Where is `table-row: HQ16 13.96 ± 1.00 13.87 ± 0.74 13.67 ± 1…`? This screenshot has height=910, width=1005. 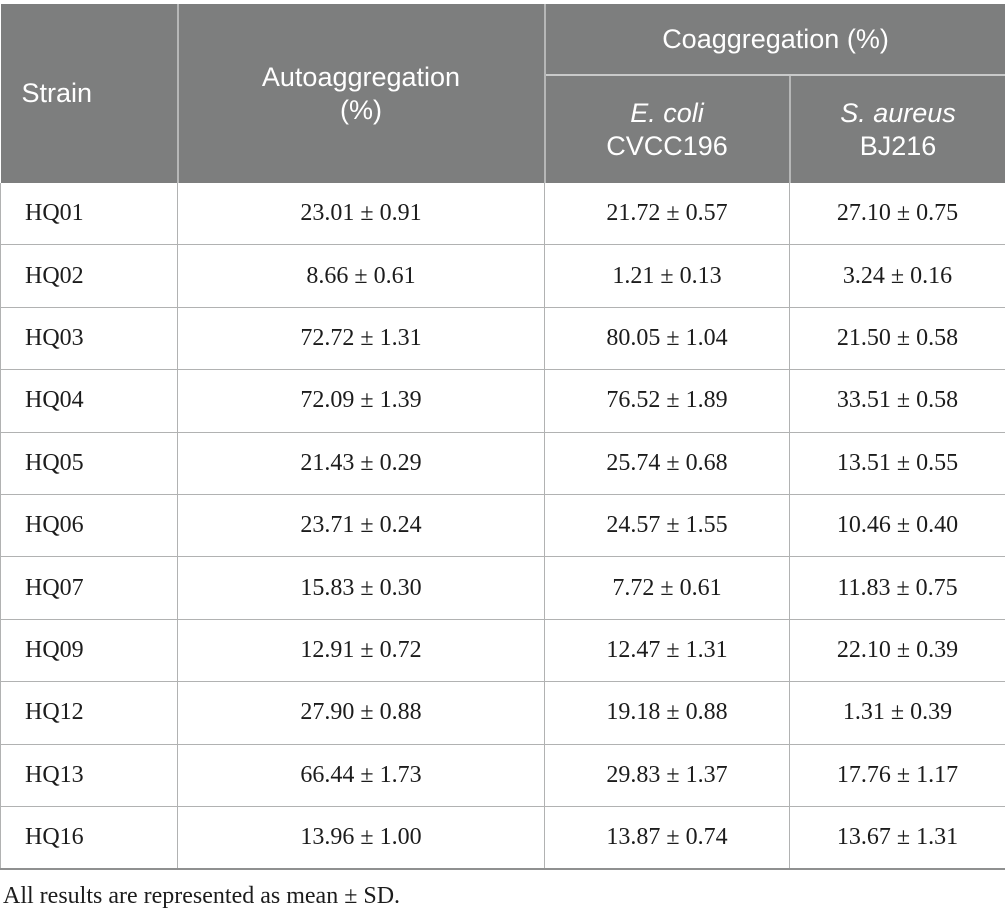 table-row: HQ16 13.96 ± 1.00 13.87 ± 0.74 13.67 ± 1… is located at coordinates (502, 838).